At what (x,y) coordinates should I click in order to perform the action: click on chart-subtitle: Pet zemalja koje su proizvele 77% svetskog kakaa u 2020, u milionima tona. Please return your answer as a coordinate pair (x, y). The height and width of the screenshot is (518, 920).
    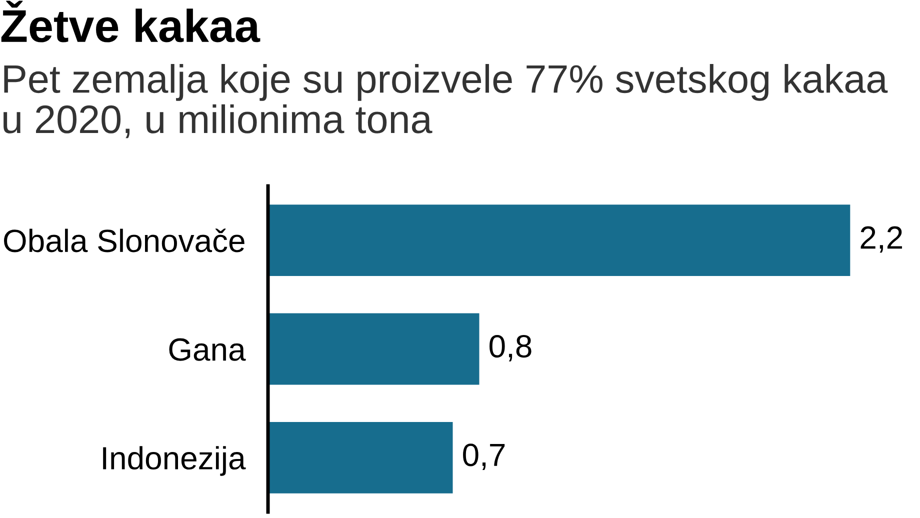
    Looking at the image, I should click on (446, 101).